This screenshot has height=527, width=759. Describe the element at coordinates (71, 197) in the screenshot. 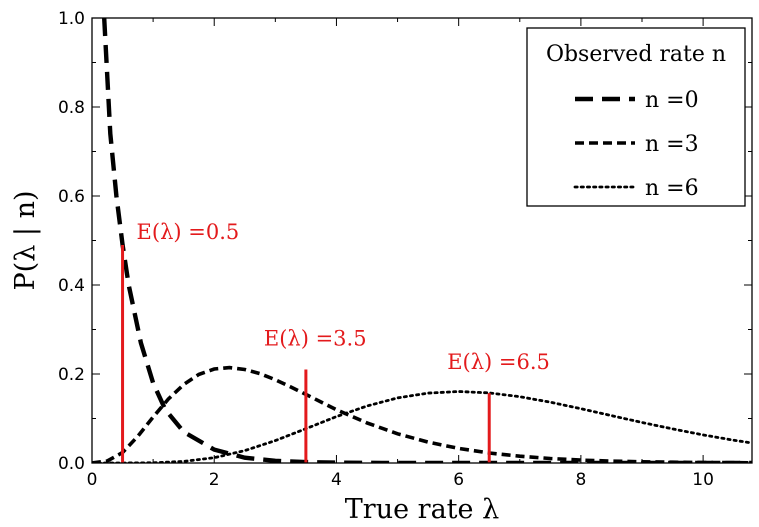

I see `y-tick-label: 0.6` at that location.